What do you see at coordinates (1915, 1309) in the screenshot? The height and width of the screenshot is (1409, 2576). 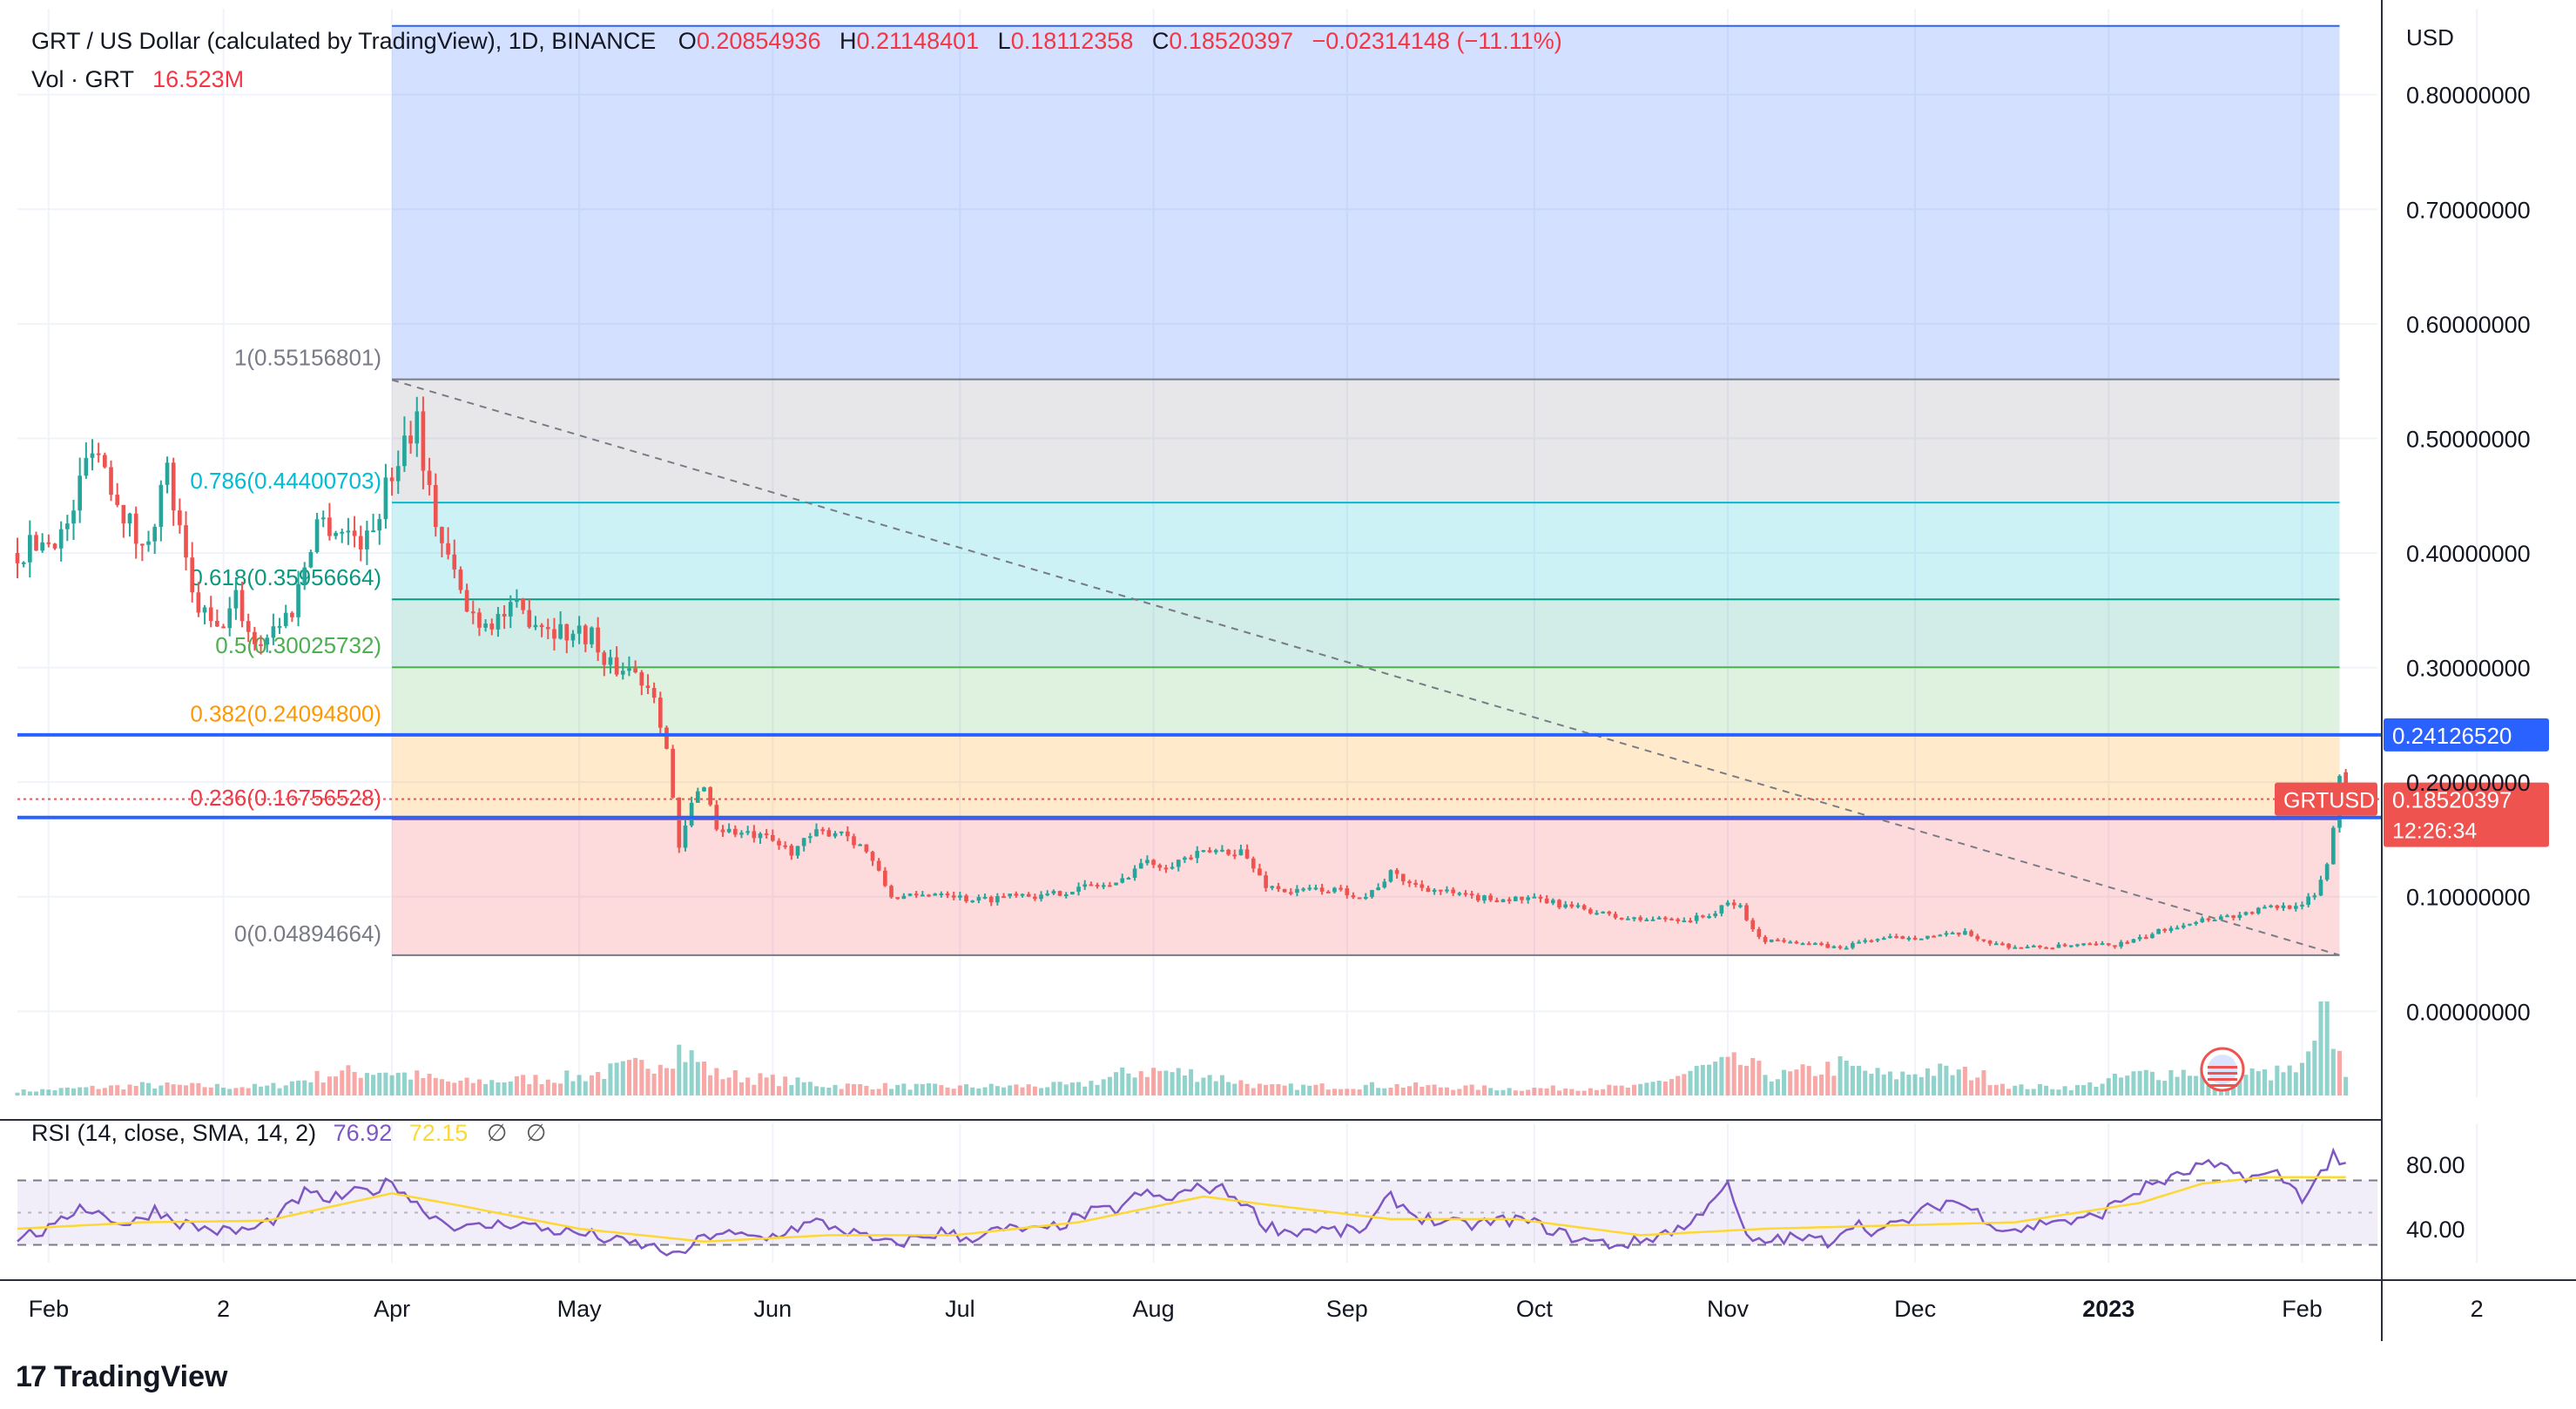 I see `time-tick-label: Dec` at bounding box center [1915, 1309].